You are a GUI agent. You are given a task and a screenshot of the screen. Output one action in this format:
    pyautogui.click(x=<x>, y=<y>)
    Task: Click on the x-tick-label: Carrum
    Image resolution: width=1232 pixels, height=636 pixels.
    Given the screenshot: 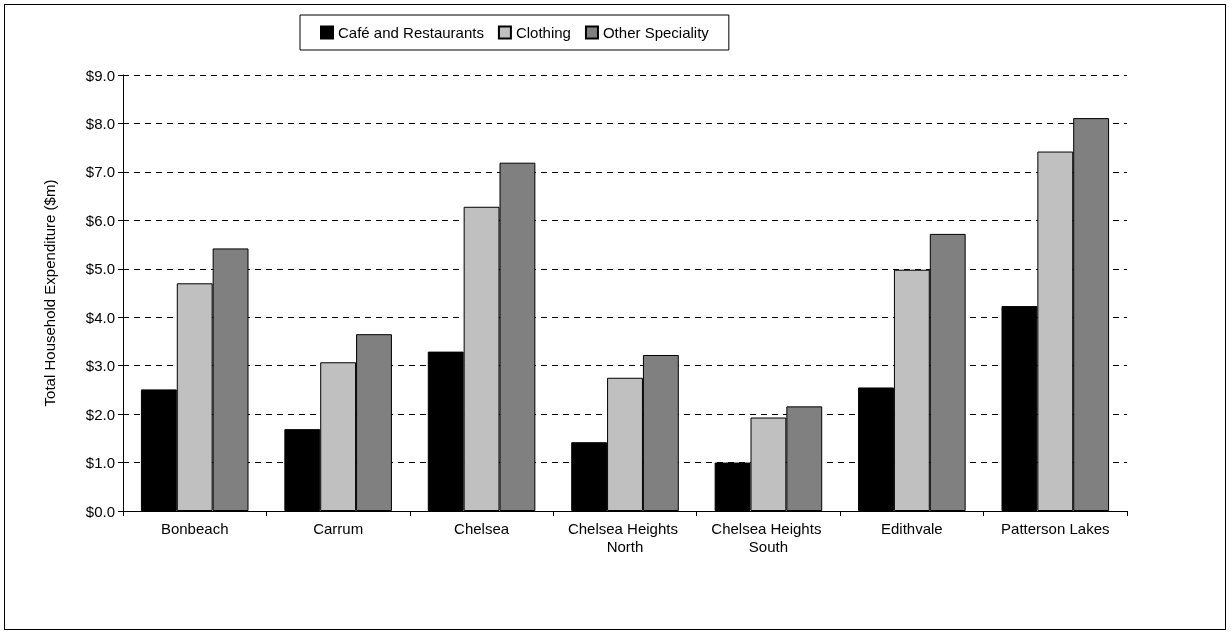 What is the action you would take?
    pyautogui.click(x=338, y=528)
    